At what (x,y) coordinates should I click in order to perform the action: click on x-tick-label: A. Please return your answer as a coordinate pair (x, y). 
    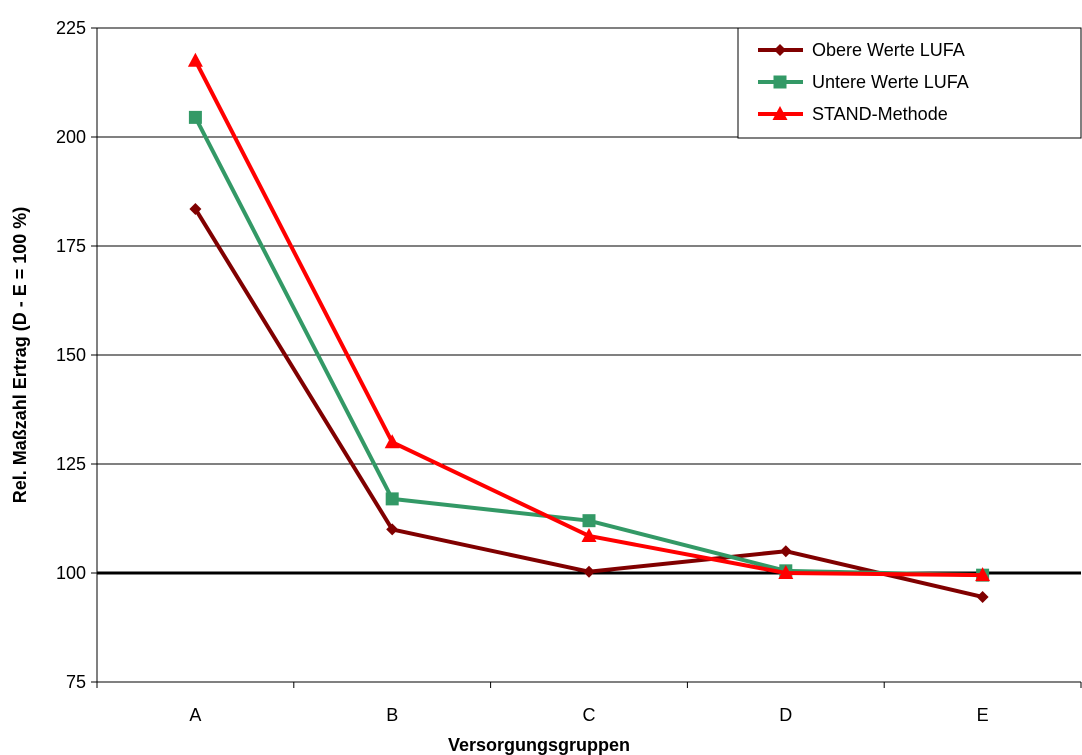
    Looking at the image, I should click on (195, 715).